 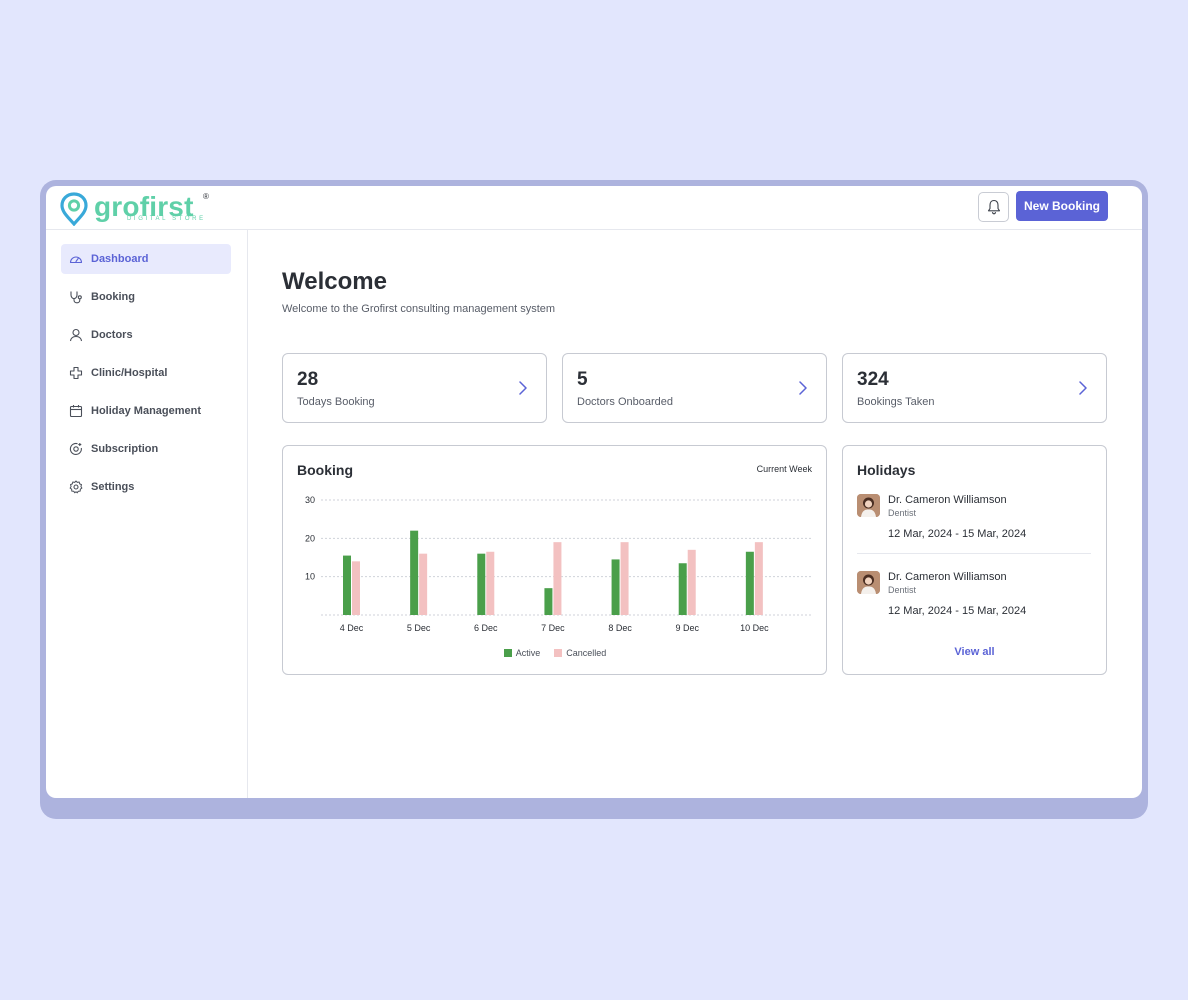 What do you see at coordinates (310, 500) in the screenshot?
I see `y-tick-label: 30` at bounding box center [310, 500].